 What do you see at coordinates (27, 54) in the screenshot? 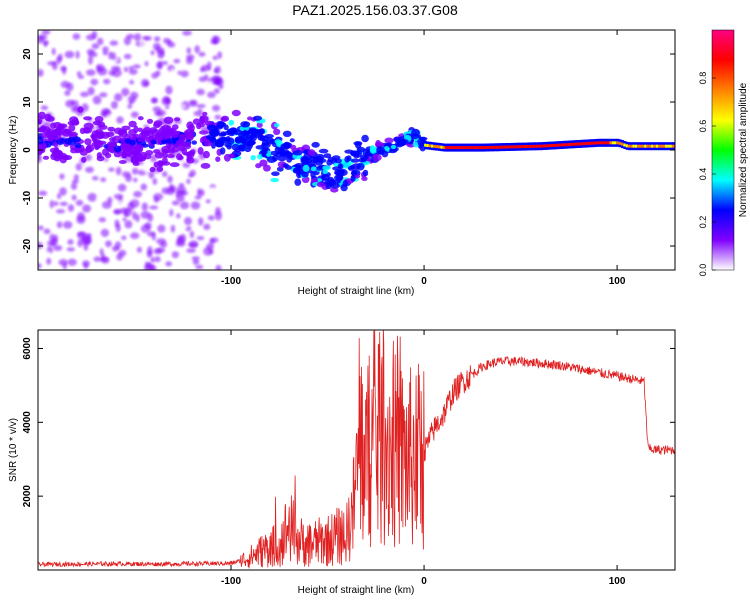
I see `y-tick-label: 20` at bounding box center [27, 54].